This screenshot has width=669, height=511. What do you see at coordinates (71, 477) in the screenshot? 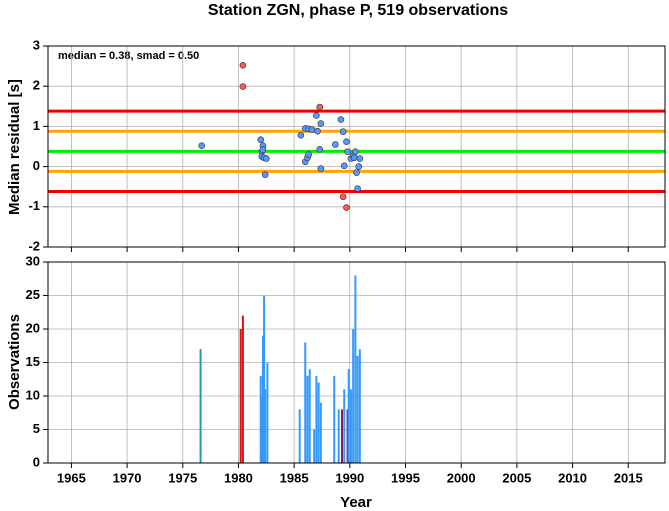
I see `x-tick-label: 1965` at bounding box center [71, 477].